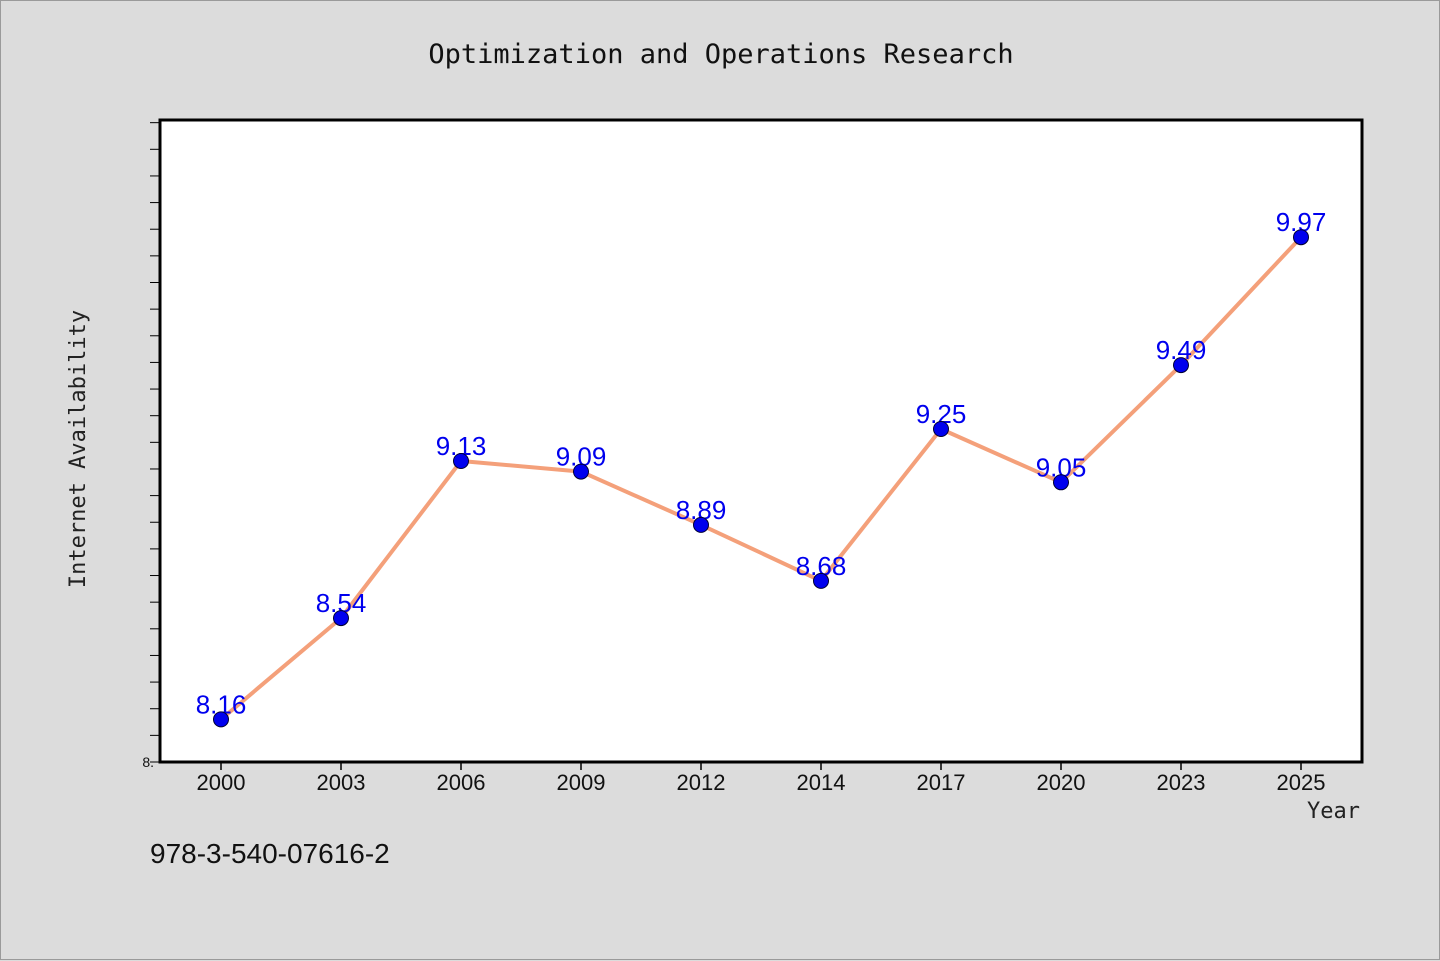 The image size is (1440, 961). Describe the element at coordinates (701, 782) in the screenshot. I see `x-tick-label: 2012` at that location.